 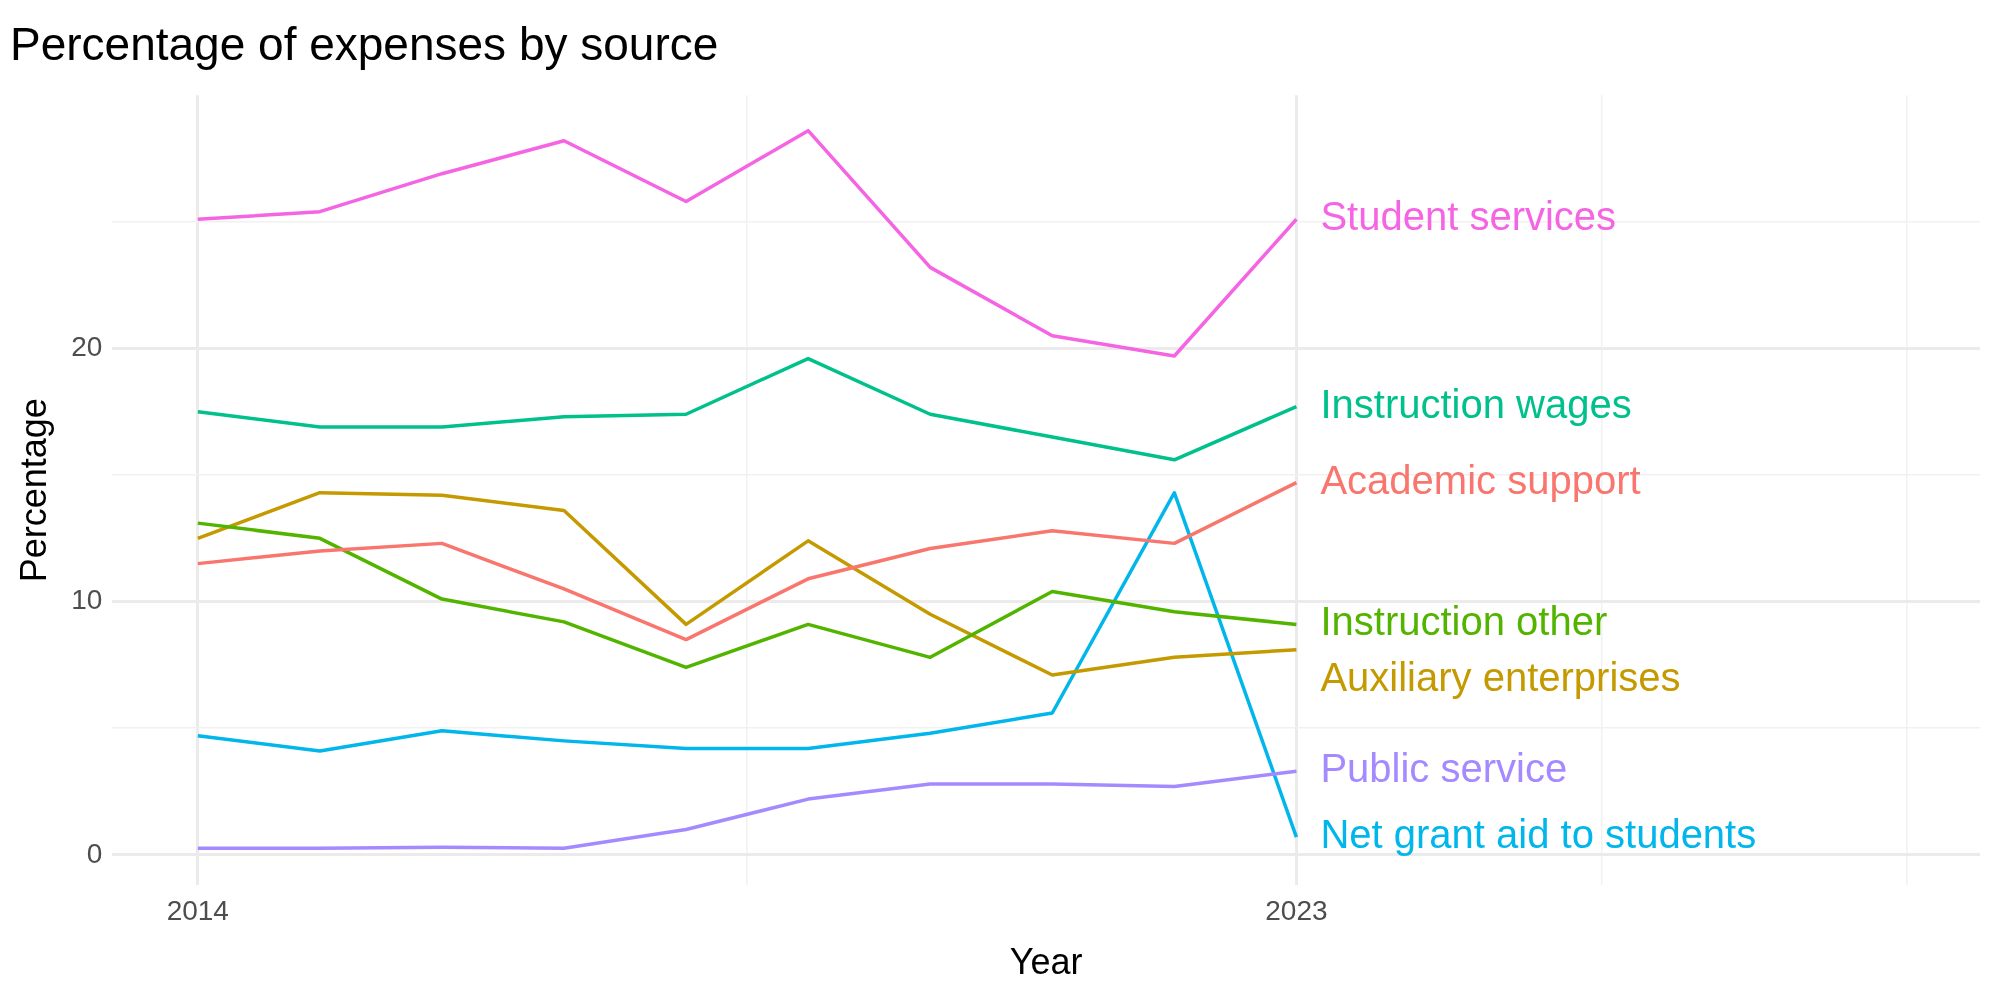 What do you see at coordinates (364, 44) in the screenshot?
I see `chart-title: Percentage of expenses by source` at bounding box center [364, 44].